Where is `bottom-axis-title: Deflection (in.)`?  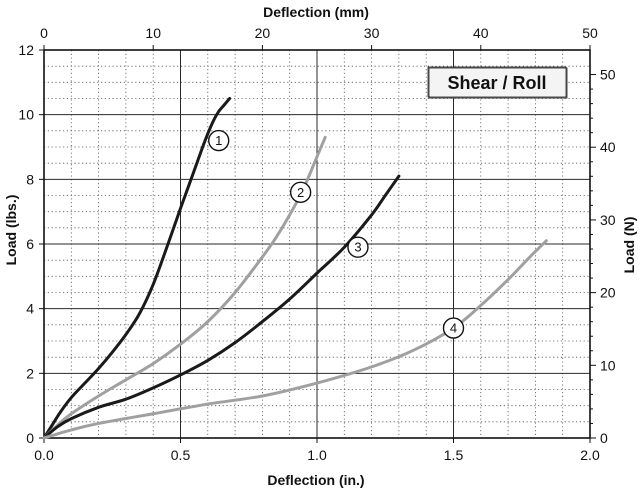
bottom-axis-title: Deflection (in.) is located at coordinates (315, 480).